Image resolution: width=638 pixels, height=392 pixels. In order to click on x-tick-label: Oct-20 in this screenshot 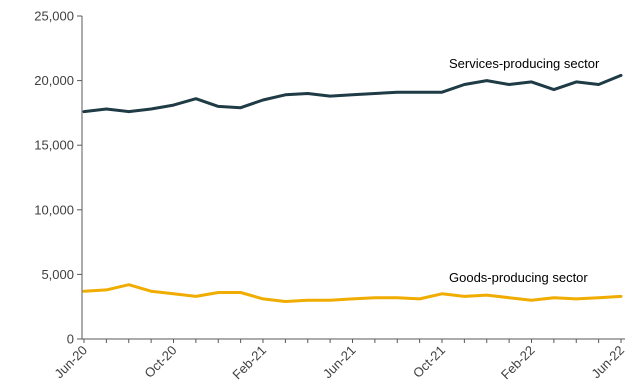, I will do `click(160, 362)`.